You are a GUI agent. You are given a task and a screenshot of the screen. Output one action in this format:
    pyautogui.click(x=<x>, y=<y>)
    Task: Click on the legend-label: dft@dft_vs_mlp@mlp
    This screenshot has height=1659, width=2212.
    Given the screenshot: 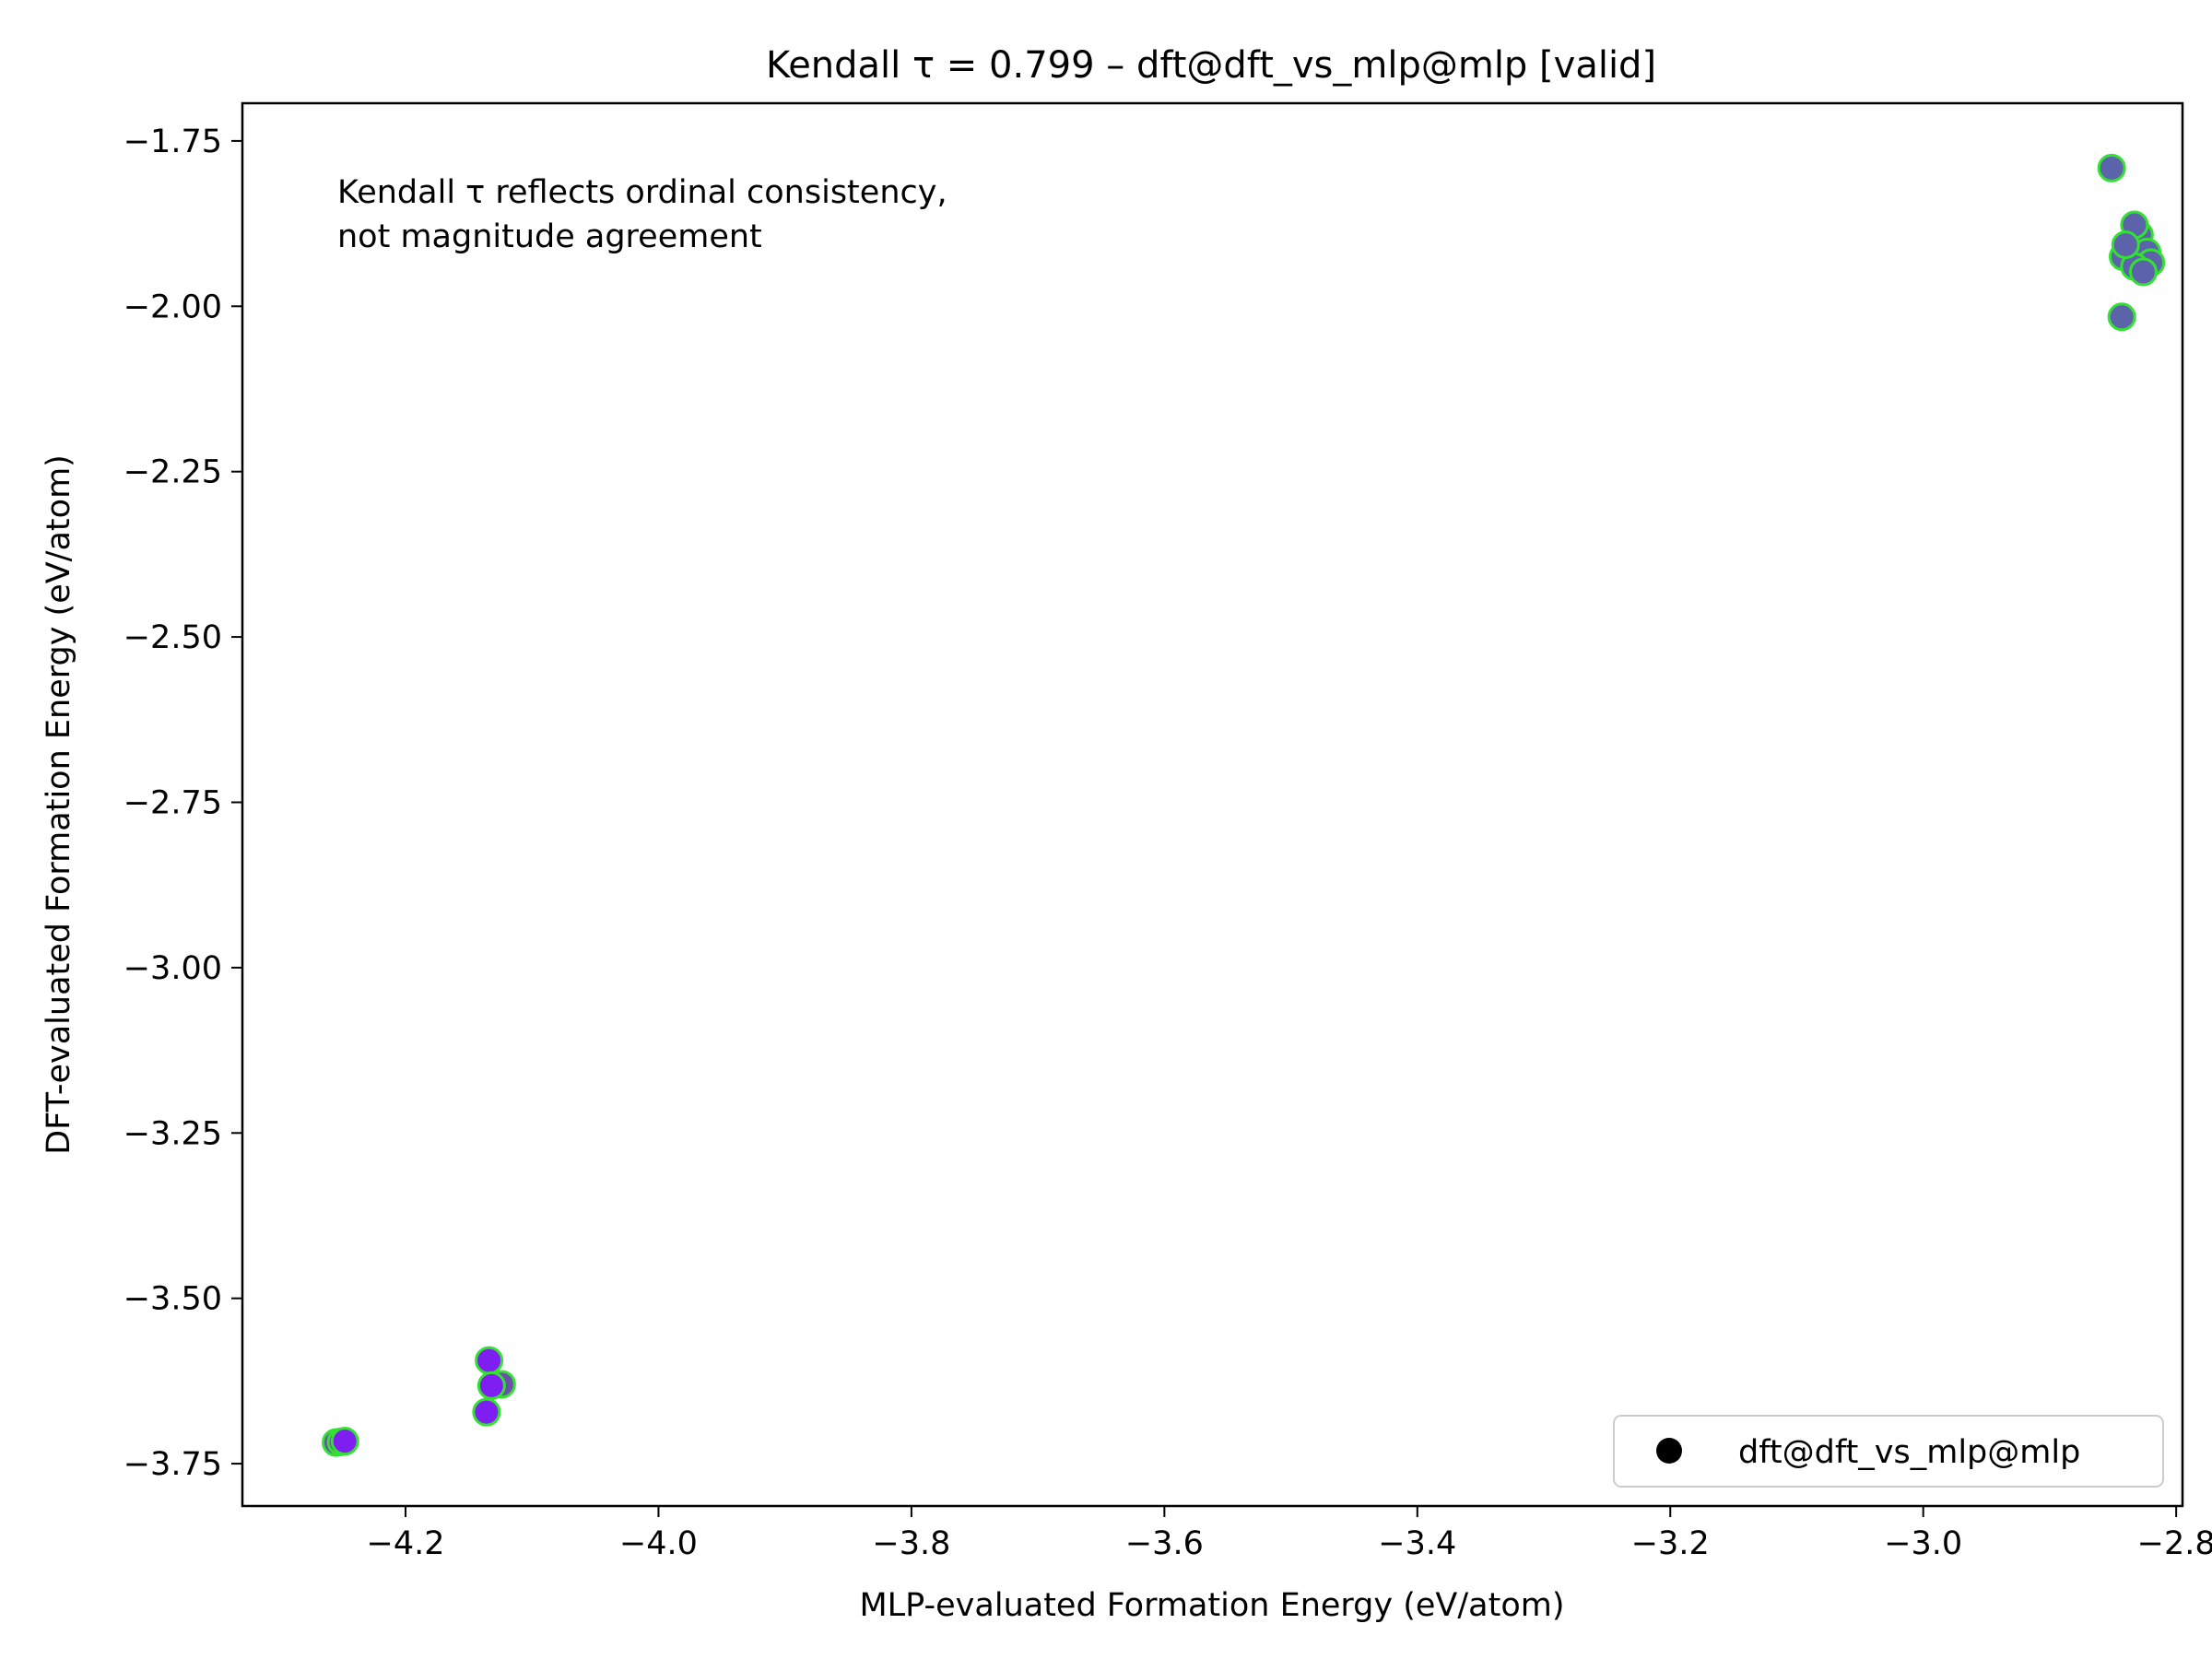 What is the action you would take?
    pyautogui.click(x=1909, y=1452)
    